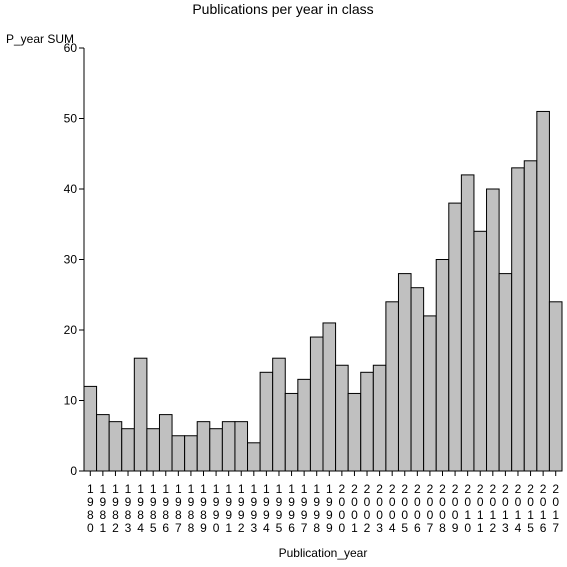 Image resolution: width=567 pixels, height=567 pixels. What do you see at coordinates (153, 450) in the screenshot?
I see `bar-1985` at bounding box center [153, 450].